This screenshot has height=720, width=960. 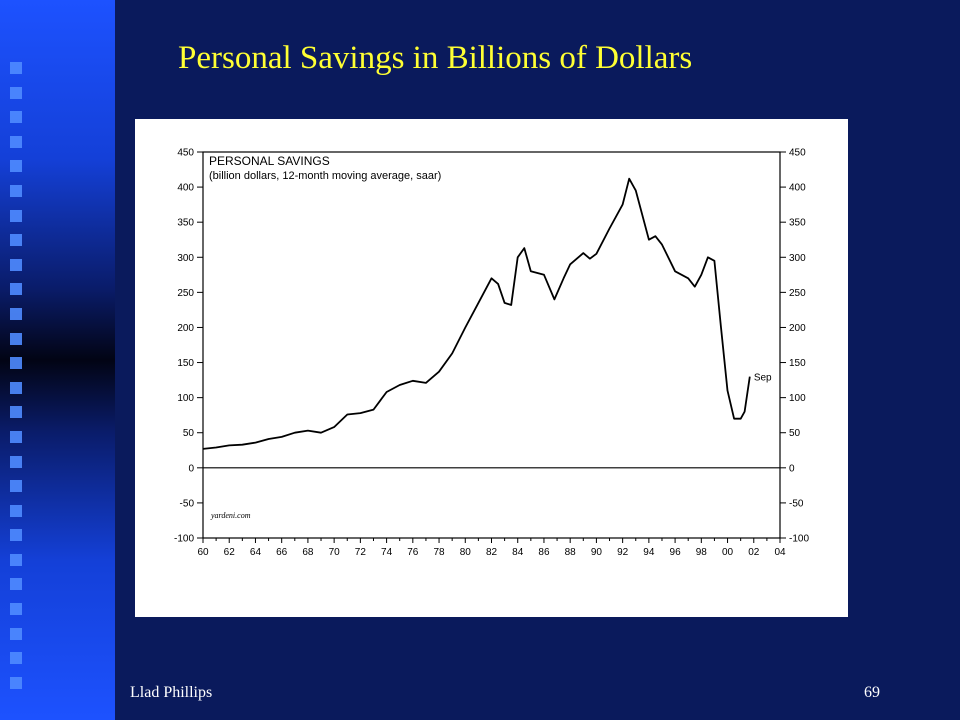 I want to click on y-tick-label-left: -50, so click(x=187, y=503).